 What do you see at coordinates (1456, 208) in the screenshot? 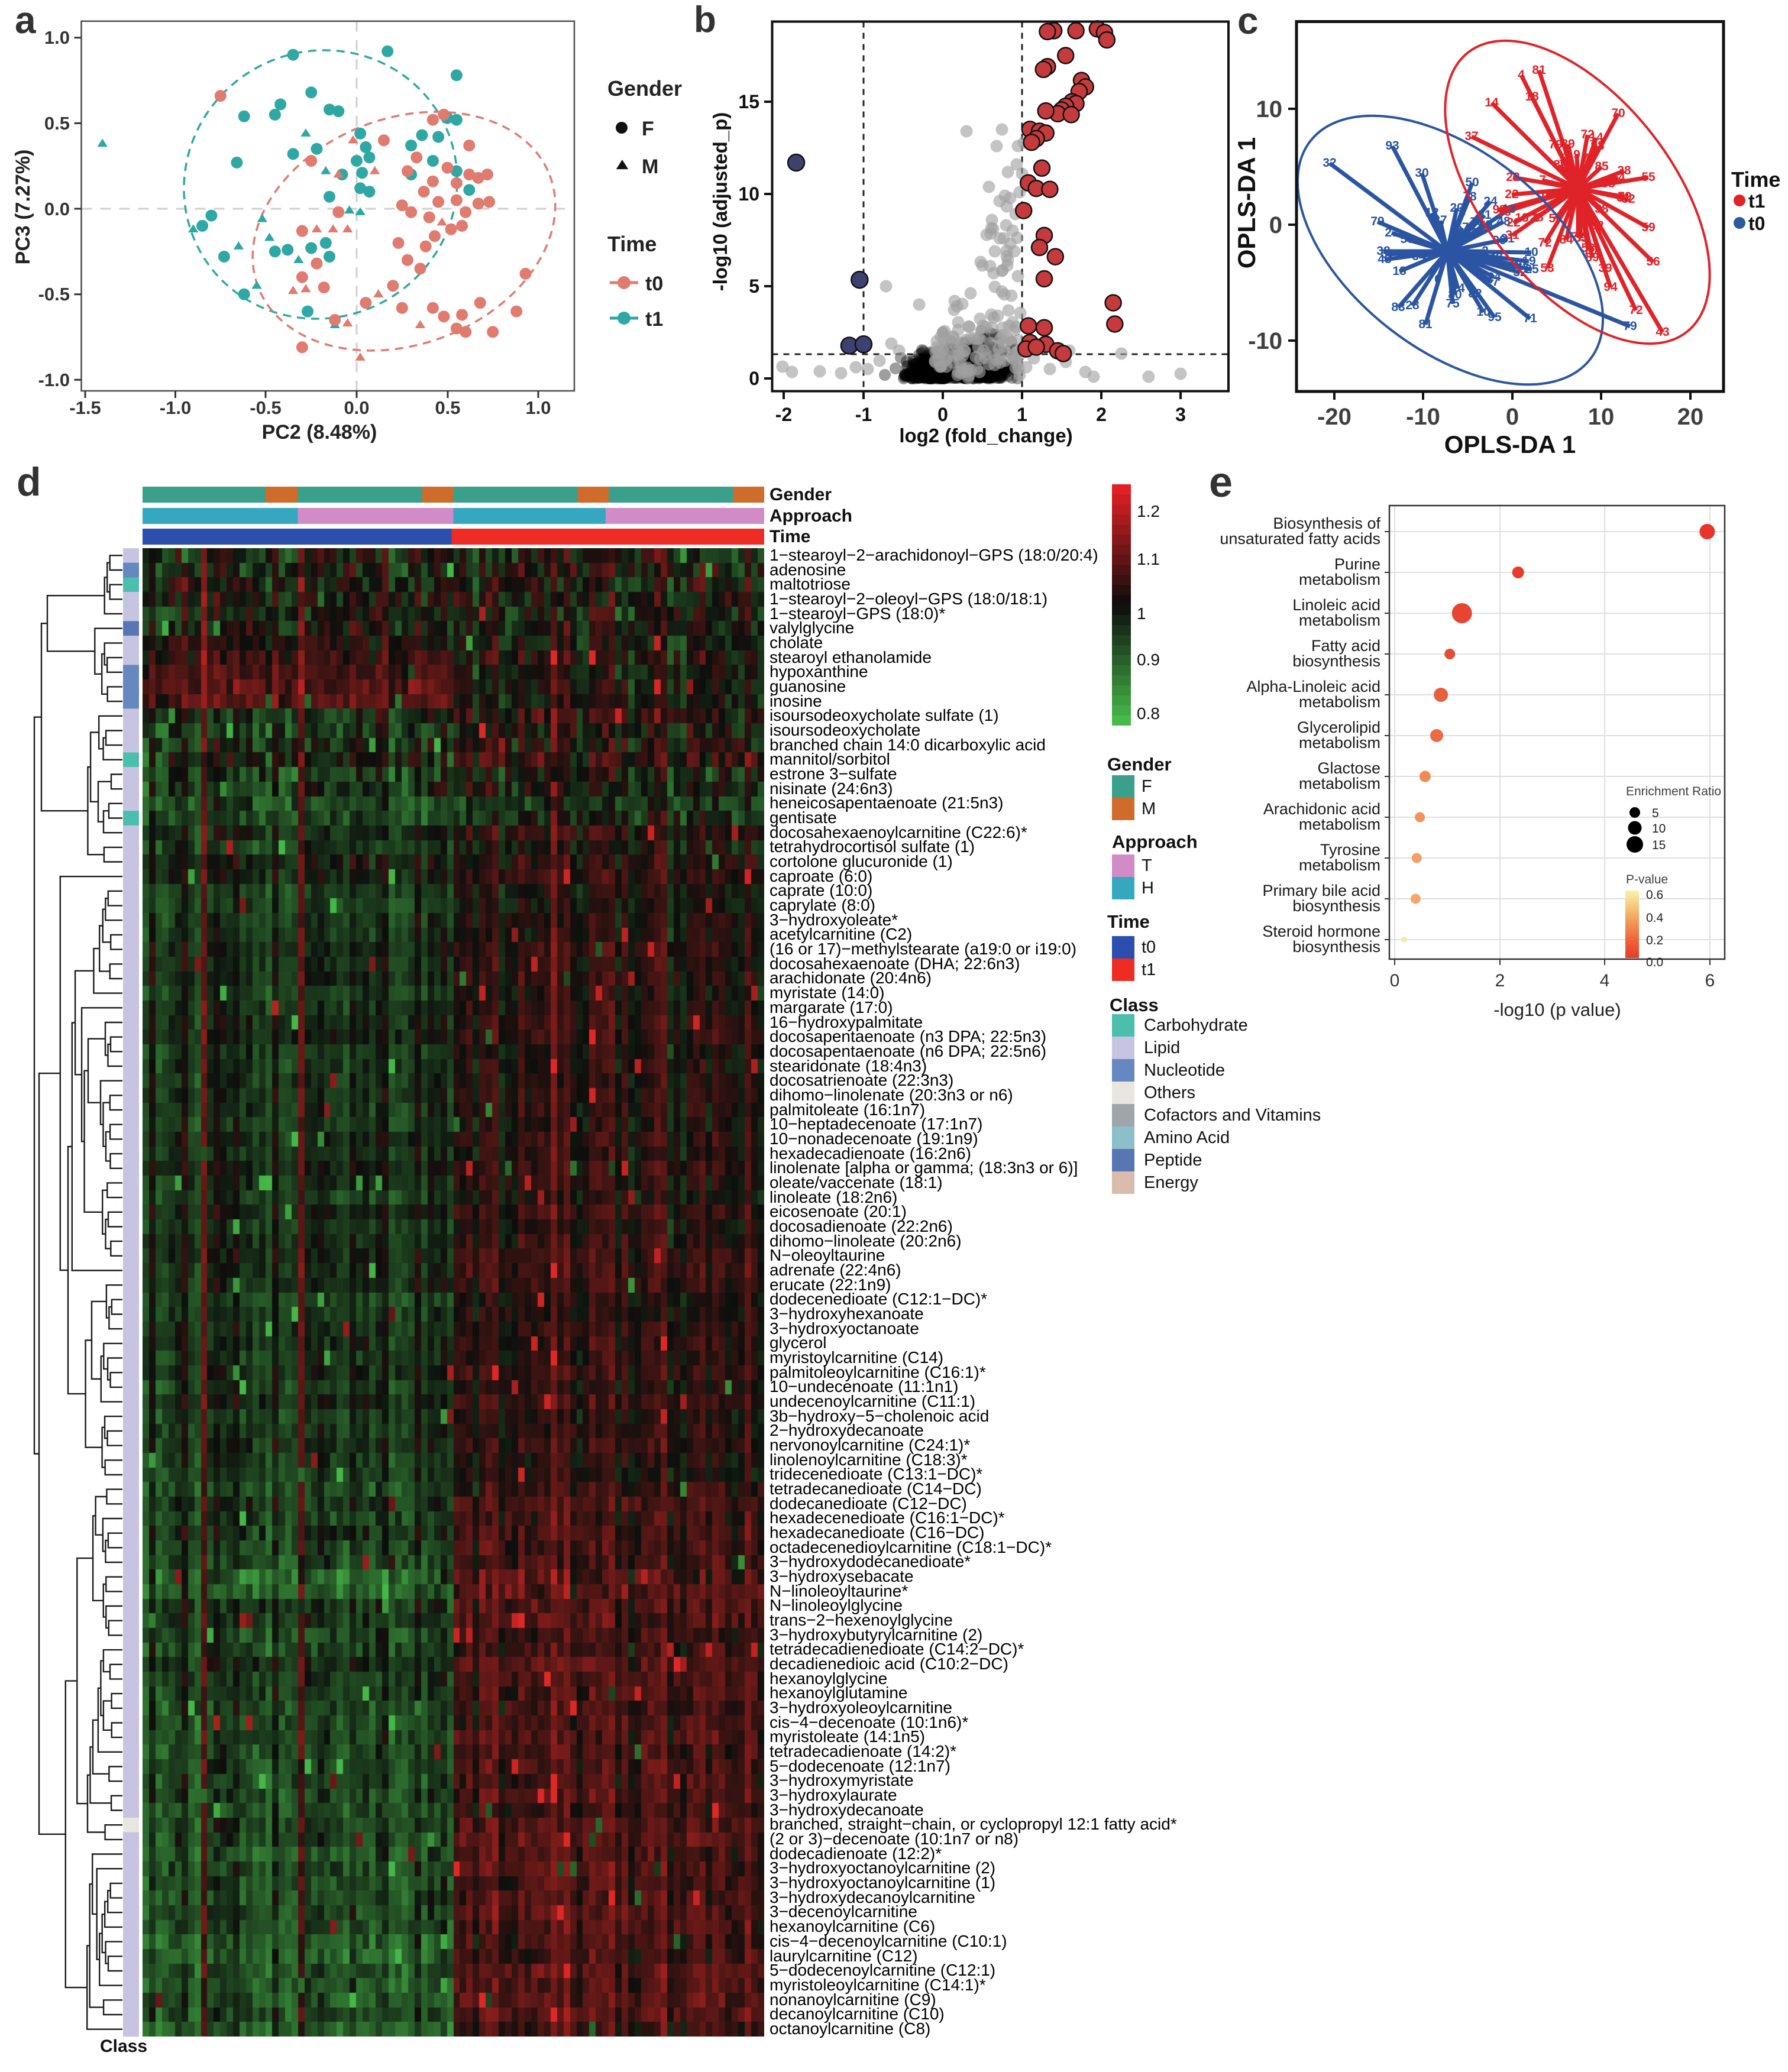
I see `svg-text: 20` at bounding box center [1456, 208].